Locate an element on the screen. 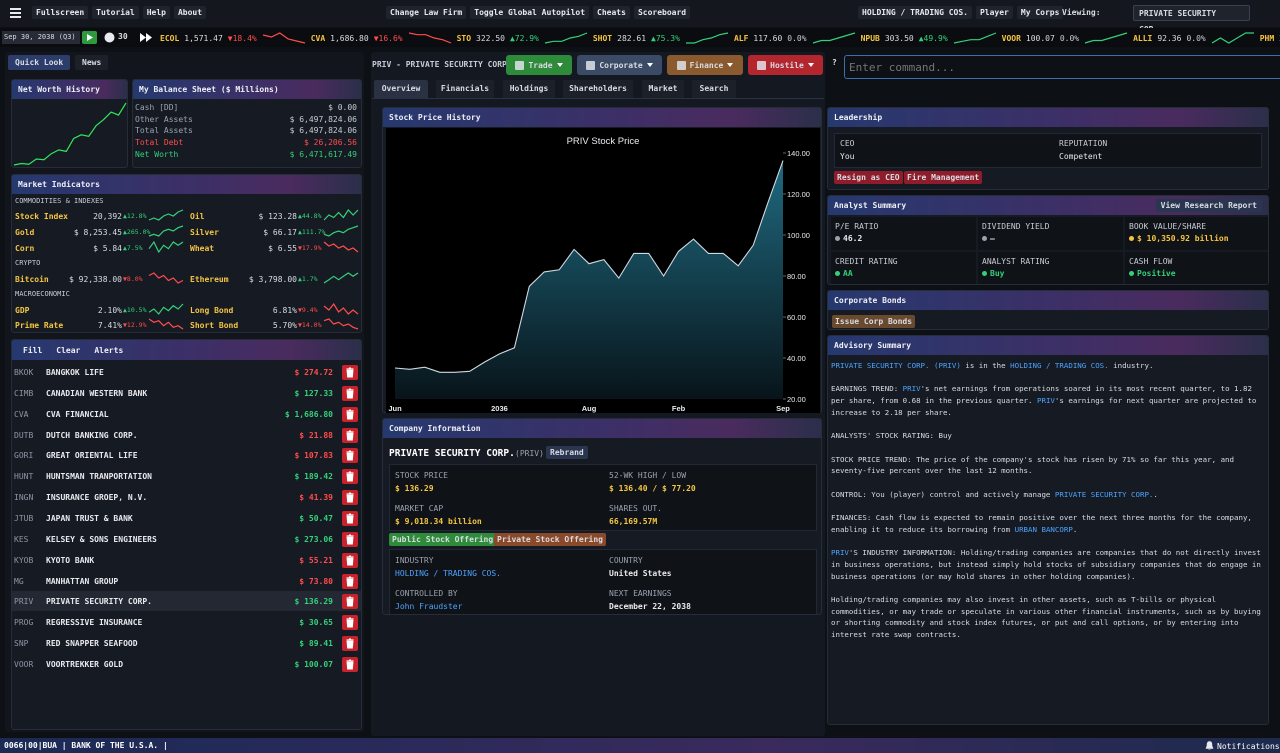 Image resolution: width=1280 pixels, height=753 pixels. tab: Search is located at coordinates (714, 89).